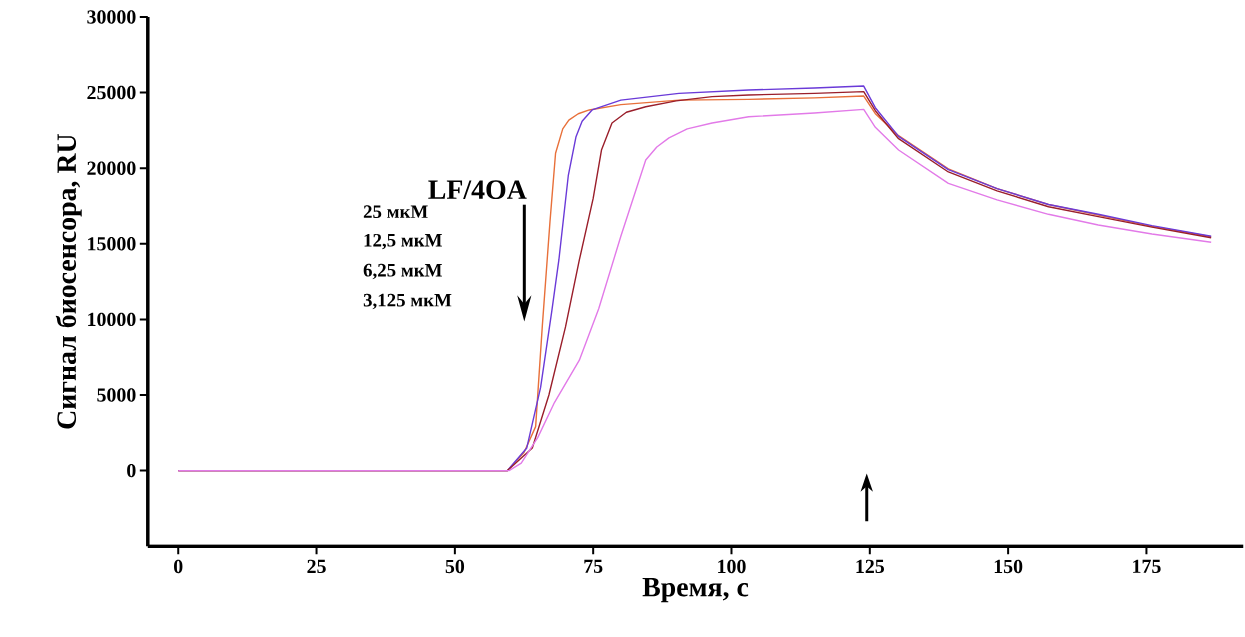  I want to click on annotation: 6,25 мкМ, so click(402, 271).